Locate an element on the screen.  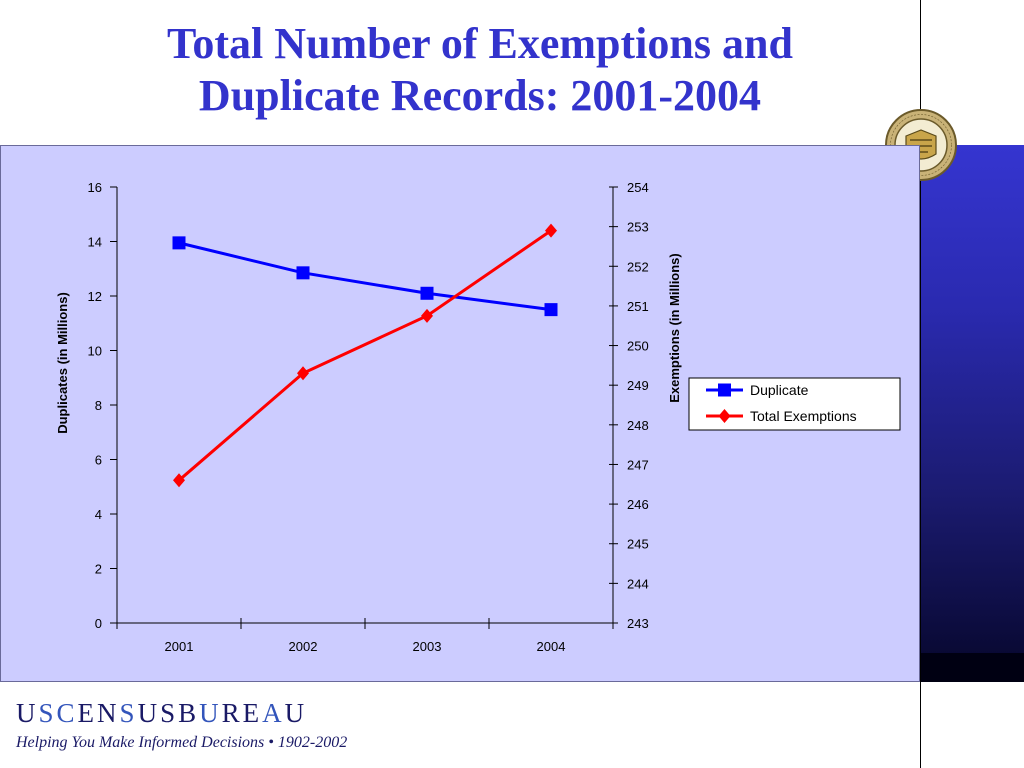
x-tick-label: 2001 is located at coordinates (179, 646).